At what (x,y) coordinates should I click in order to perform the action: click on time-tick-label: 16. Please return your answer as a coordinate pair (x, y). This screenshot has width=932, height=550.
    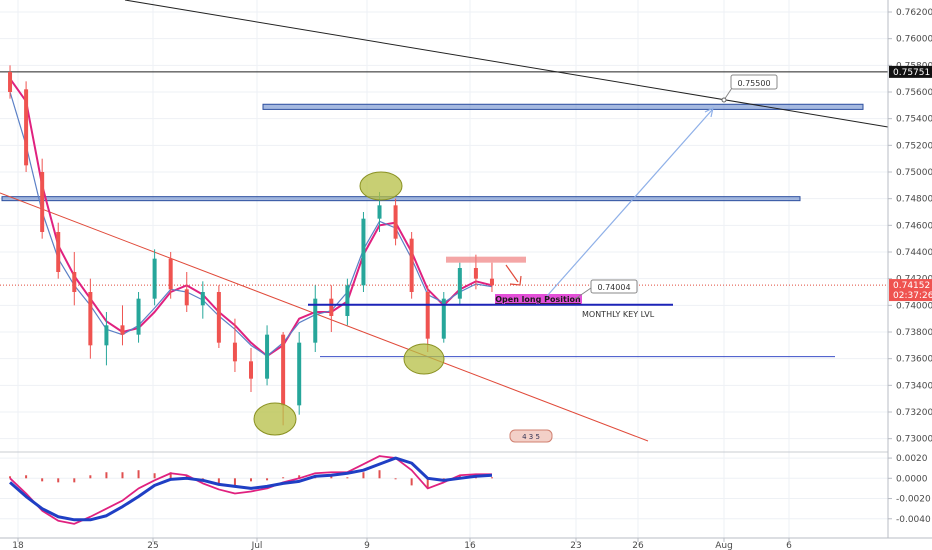
    Looking at the image, I should click on (470, 545).